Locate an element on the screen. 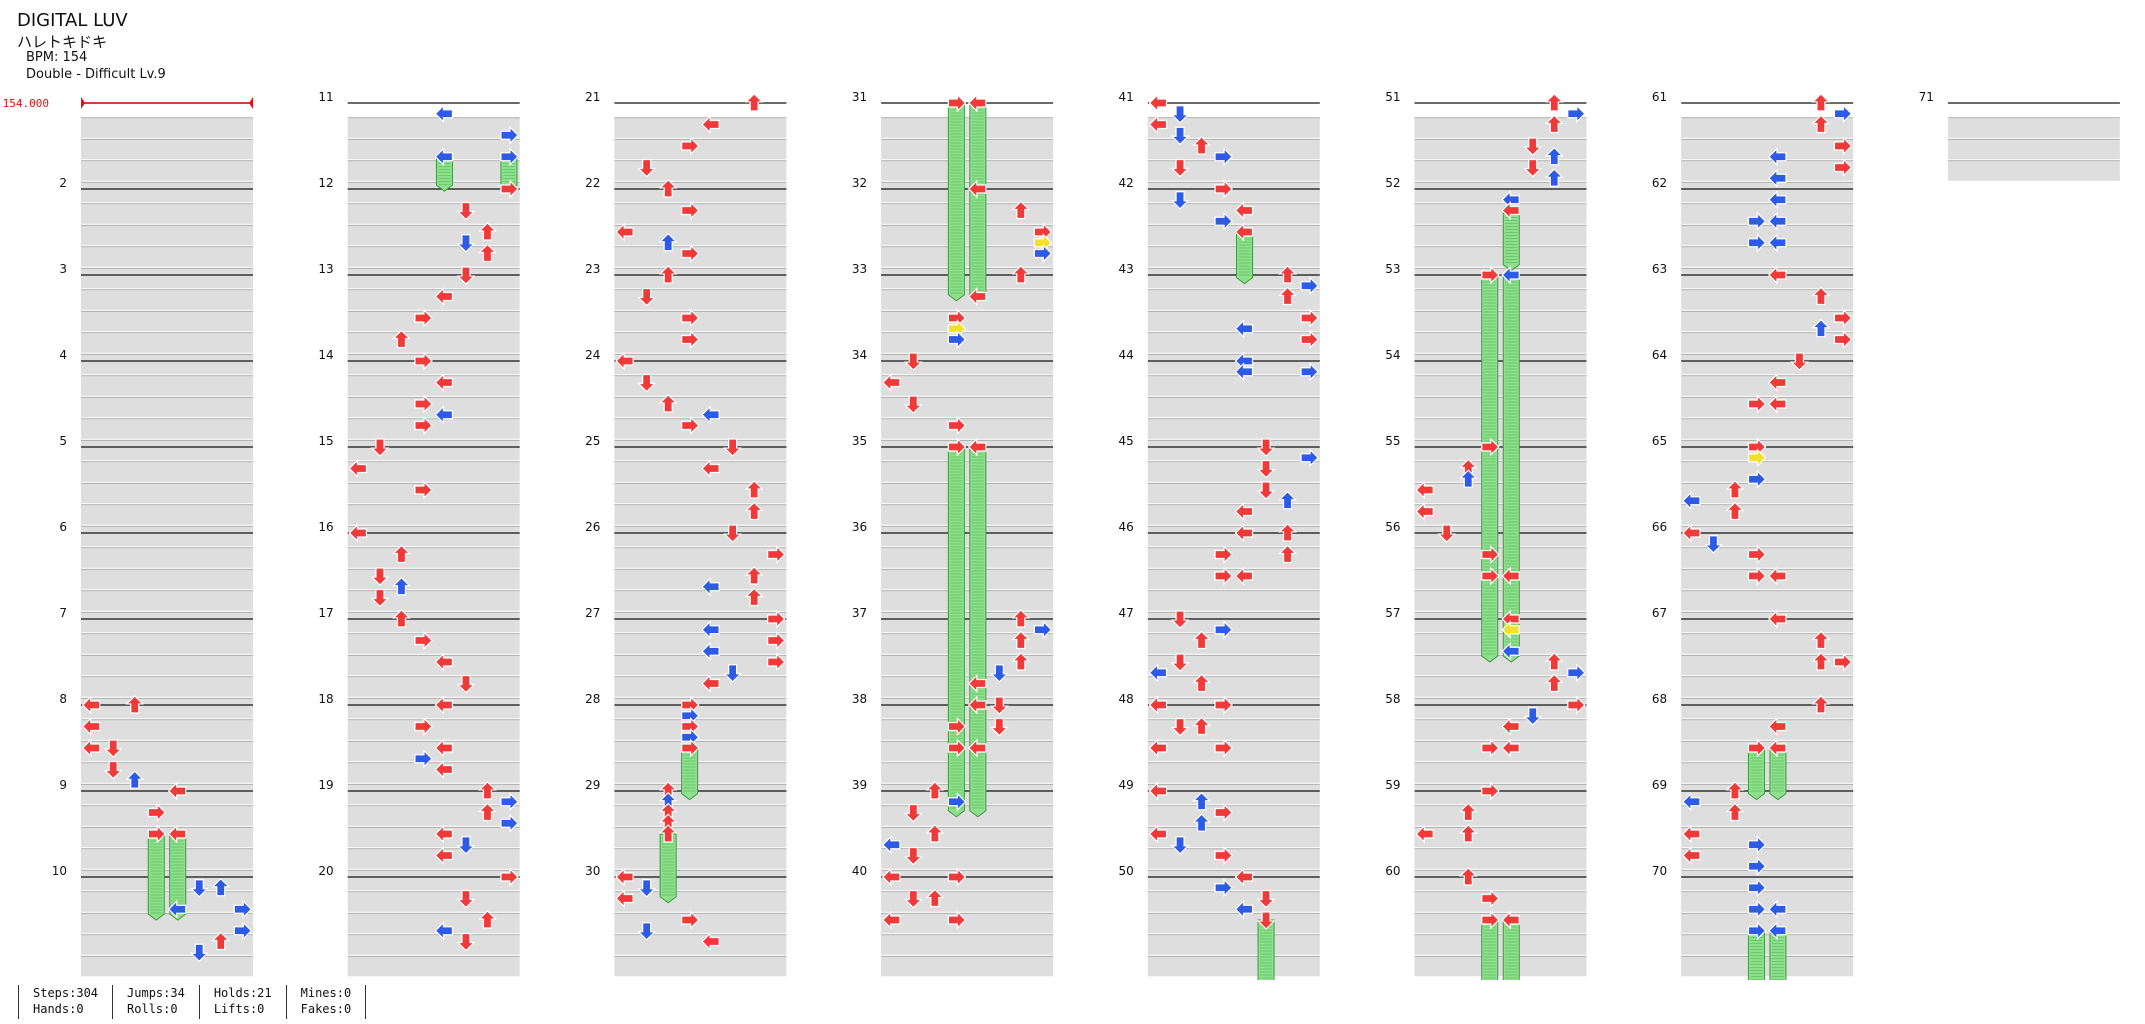 The height and width of the screenshot is (1024, 2145). measure-number: 39 is located at coordinates (859, 785).